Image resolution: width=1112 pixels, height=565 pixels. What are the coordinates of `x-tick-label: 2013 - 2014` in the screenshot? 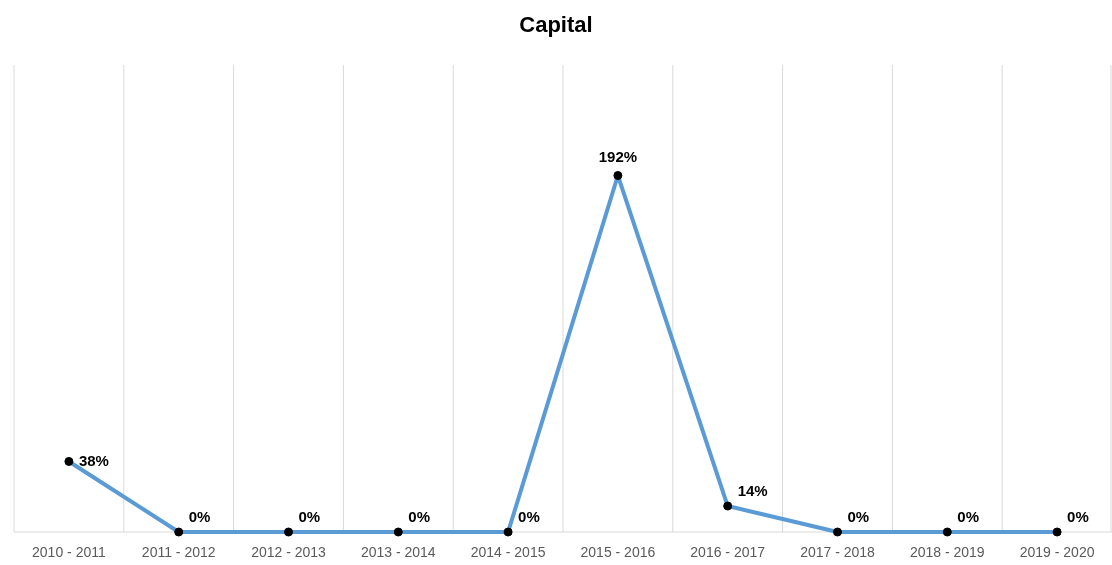 It's located at (398, 552).